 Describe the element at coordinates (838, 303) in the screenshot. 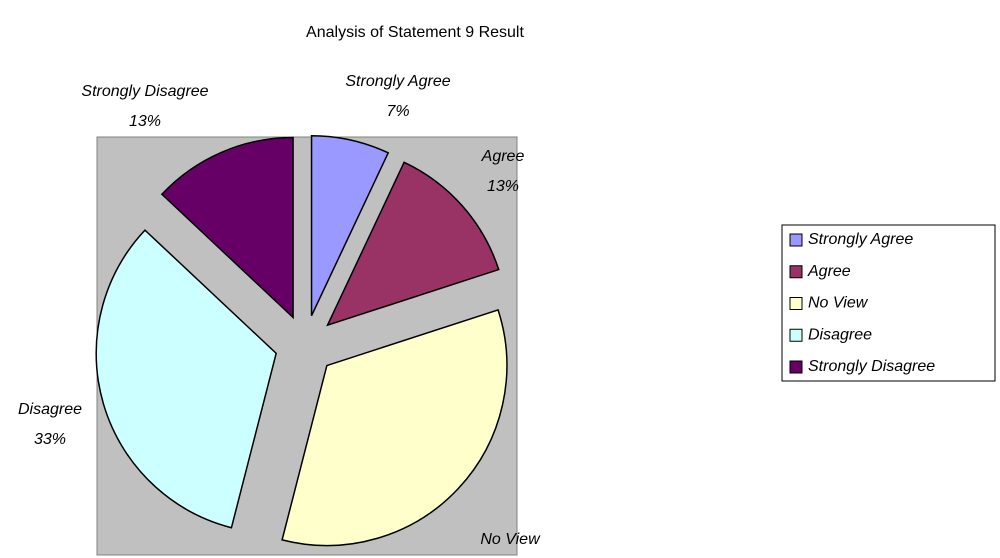

I see `legend-label: No View` at that location.